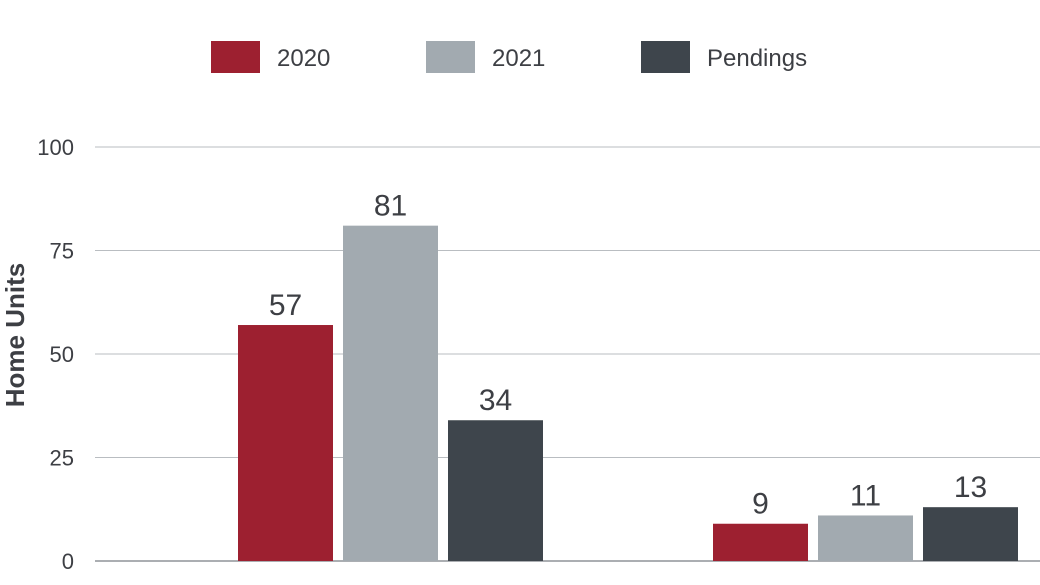 The height and width of the screenshot is (585, 1040). Describe the element at coordinates (235, 57) in the screenshot. I see `legend-swatch-2020` at that location.